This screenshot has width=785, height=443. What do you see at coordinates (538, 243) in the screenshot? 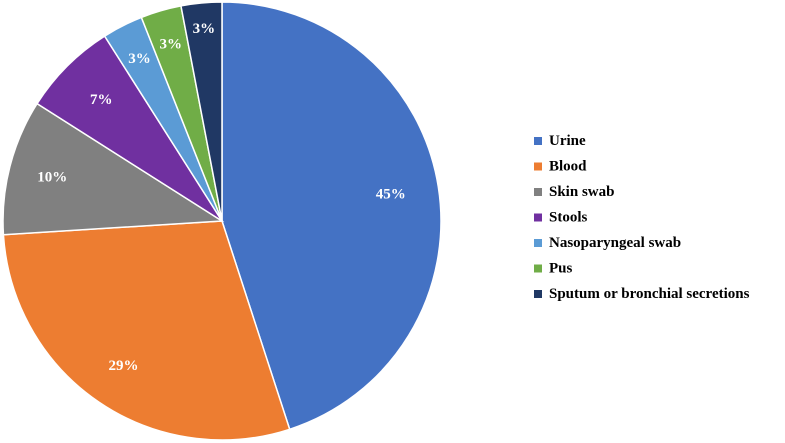
I see `legend-swatch-nasoparyngeal-swab` at bounding box center [538, 243].